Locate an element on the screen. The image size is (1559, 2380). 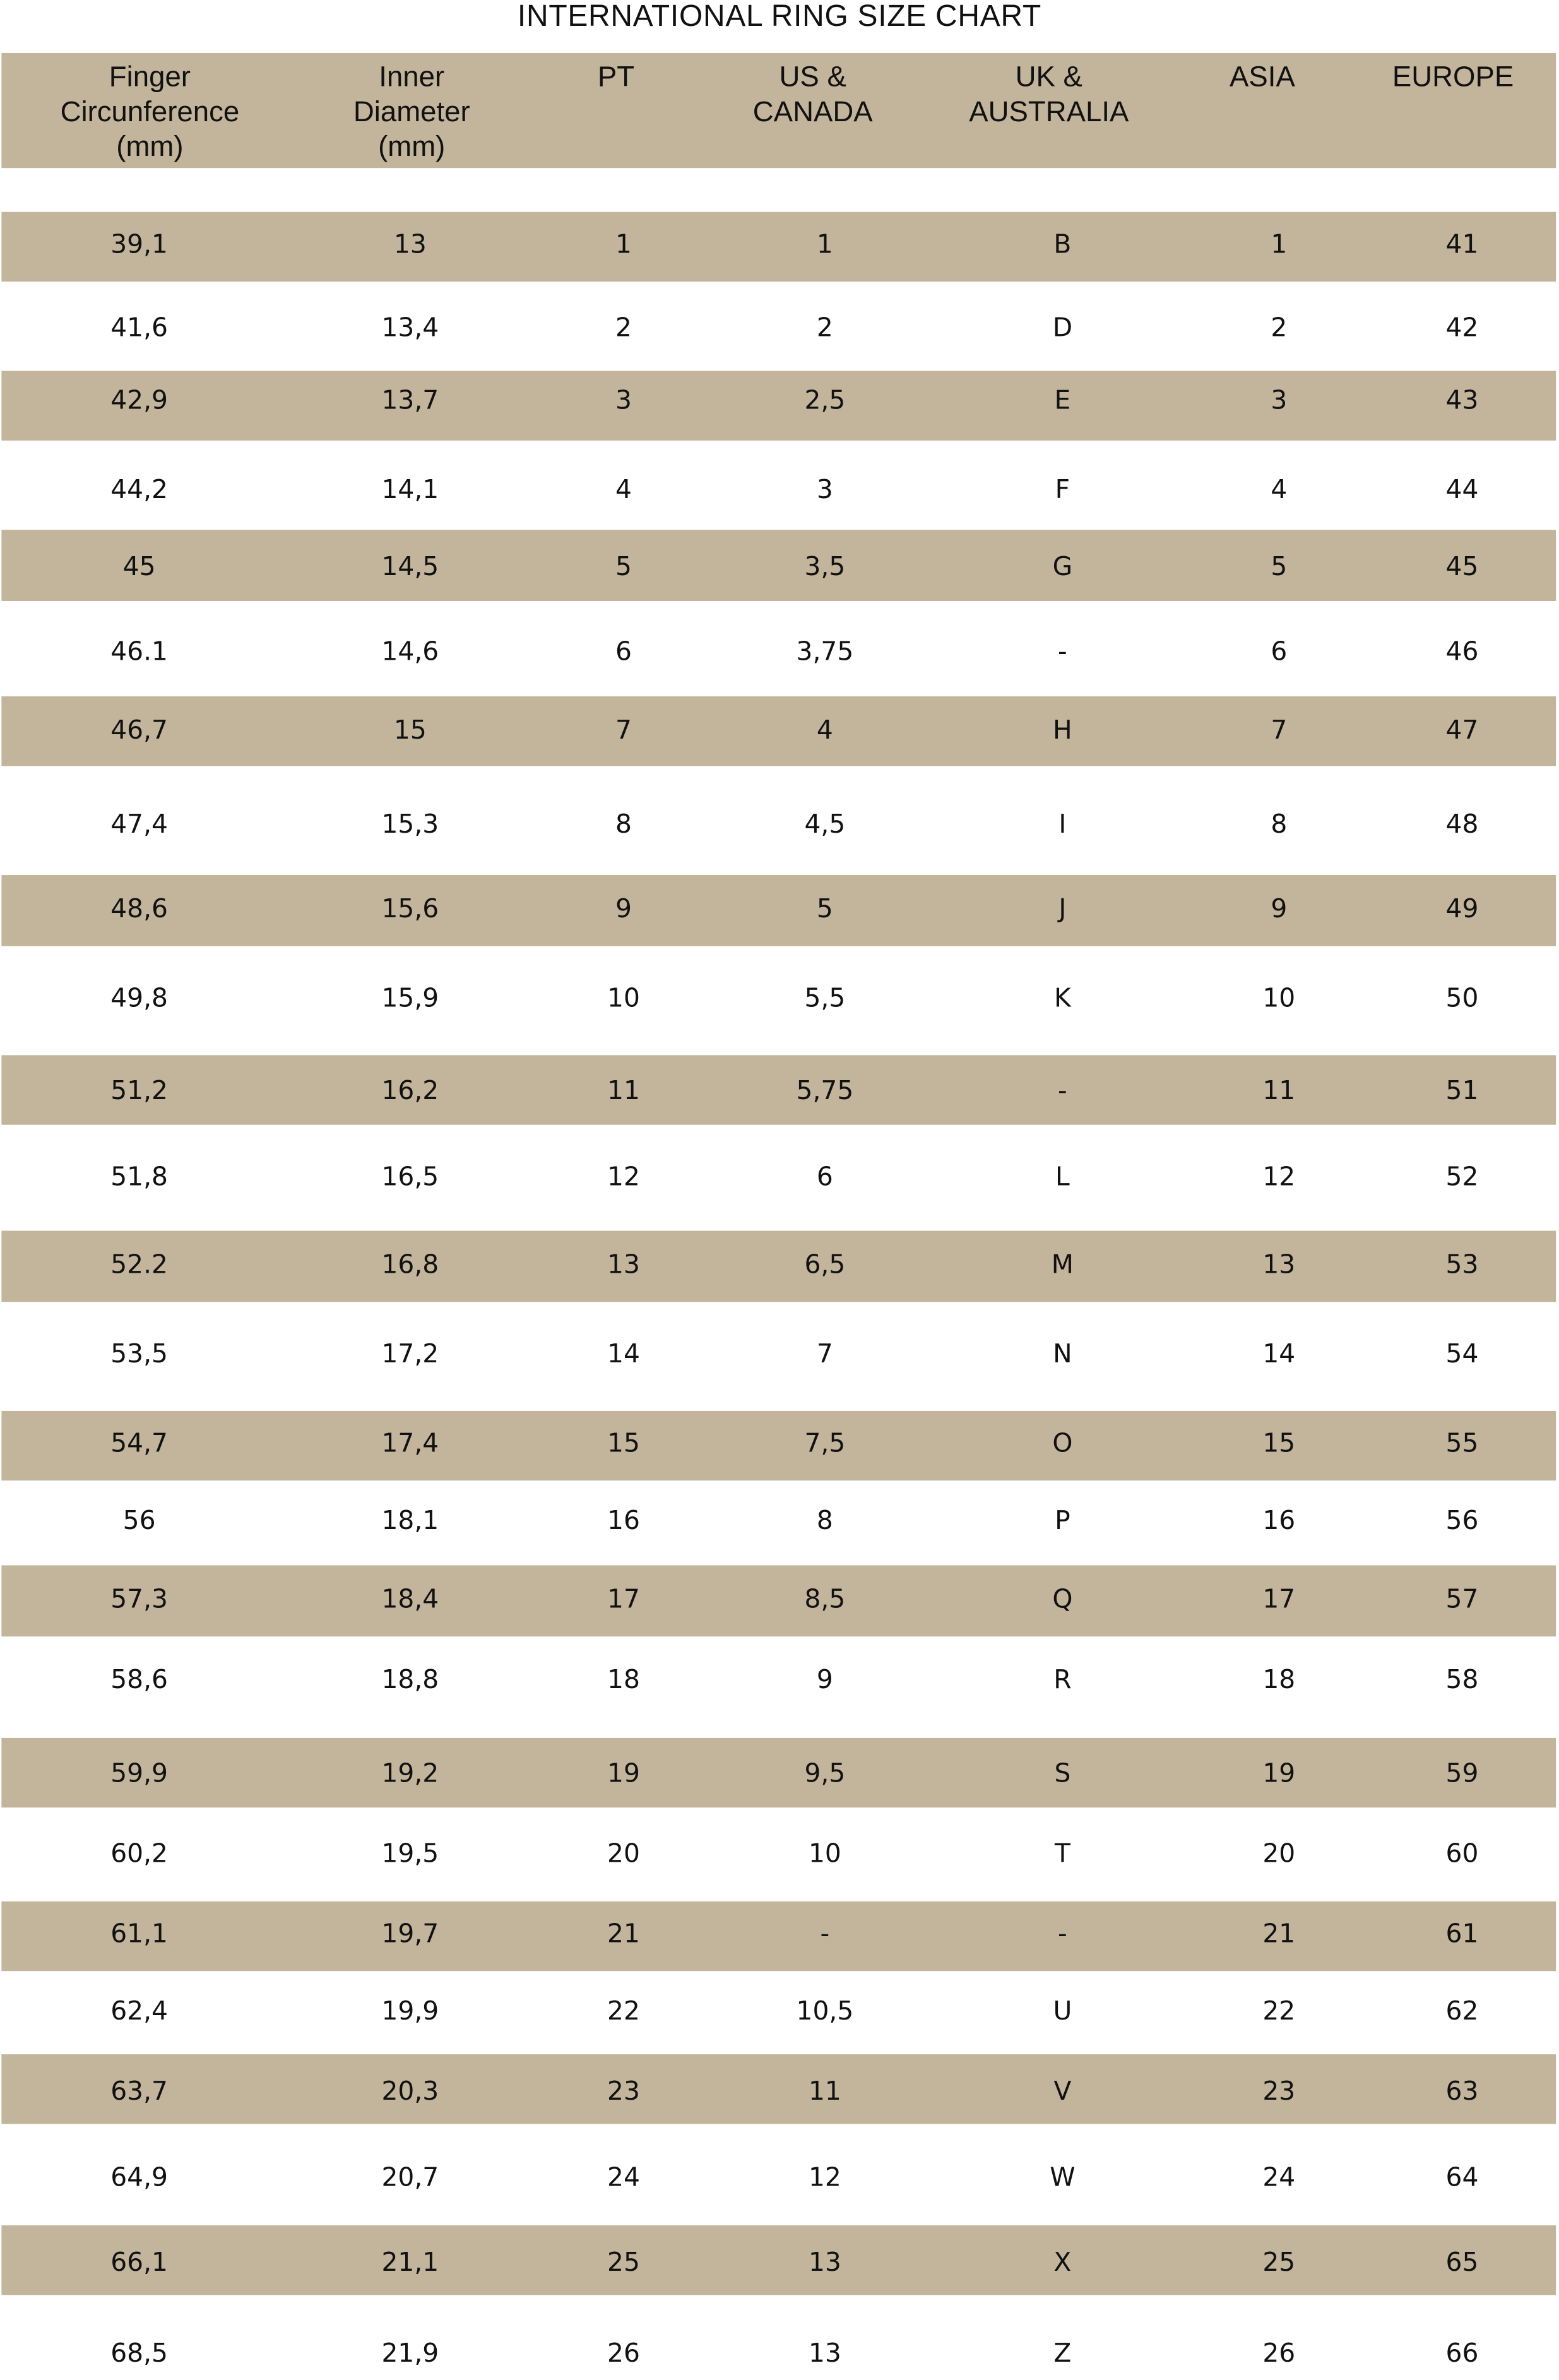
pt-size-cell: 12 is located at coordinates (623, 1177).